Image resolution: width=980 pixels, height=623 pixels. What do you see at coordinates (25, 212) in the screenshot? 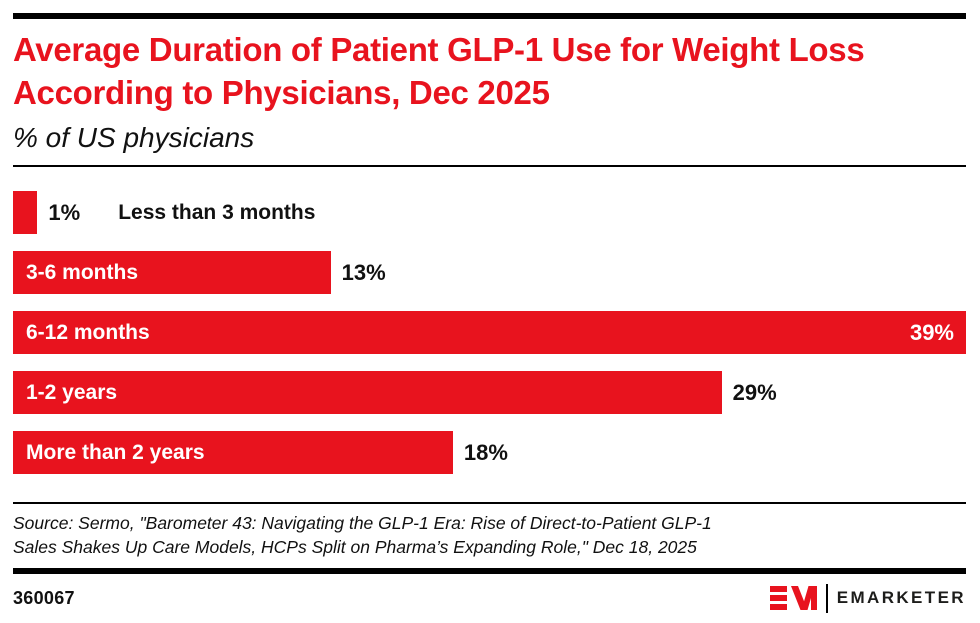
I see `bar` at bounding box center [25, 212].